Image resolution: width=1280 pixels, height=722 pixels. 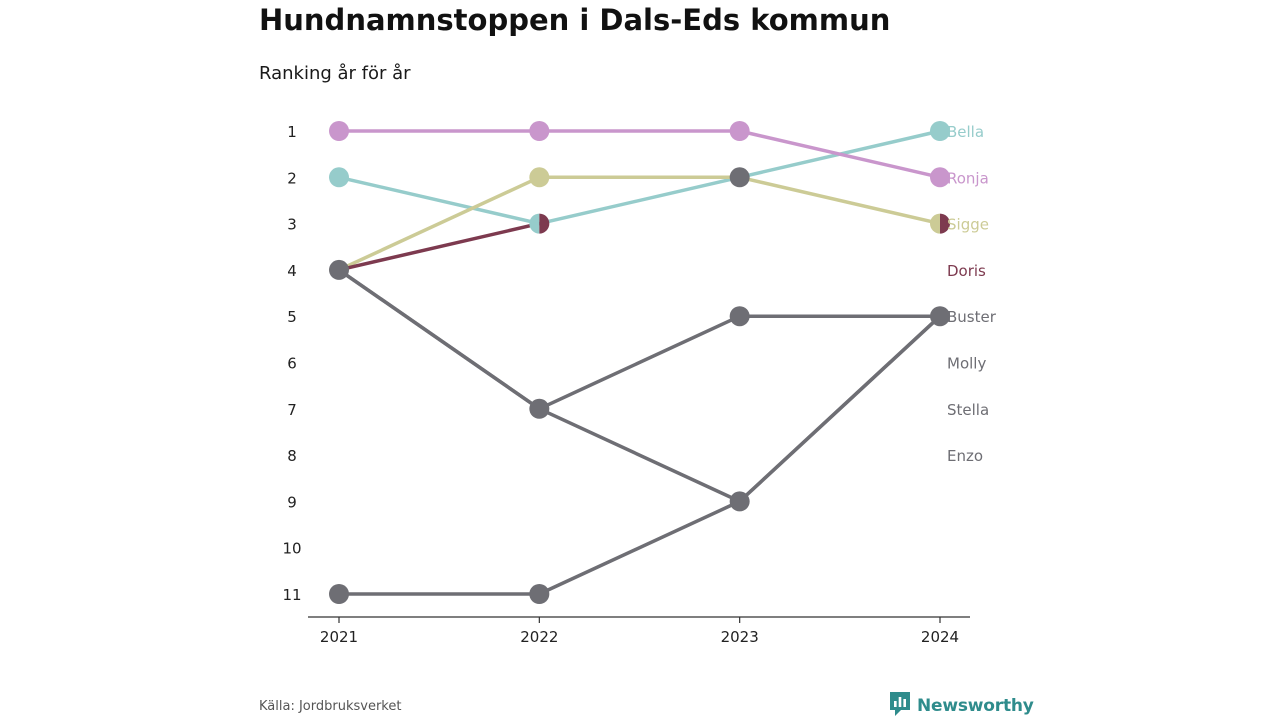 What do you see at coordinates (439, 246) in the screenshot?
I see `series-line-doris` at bounding box center [439, 246].